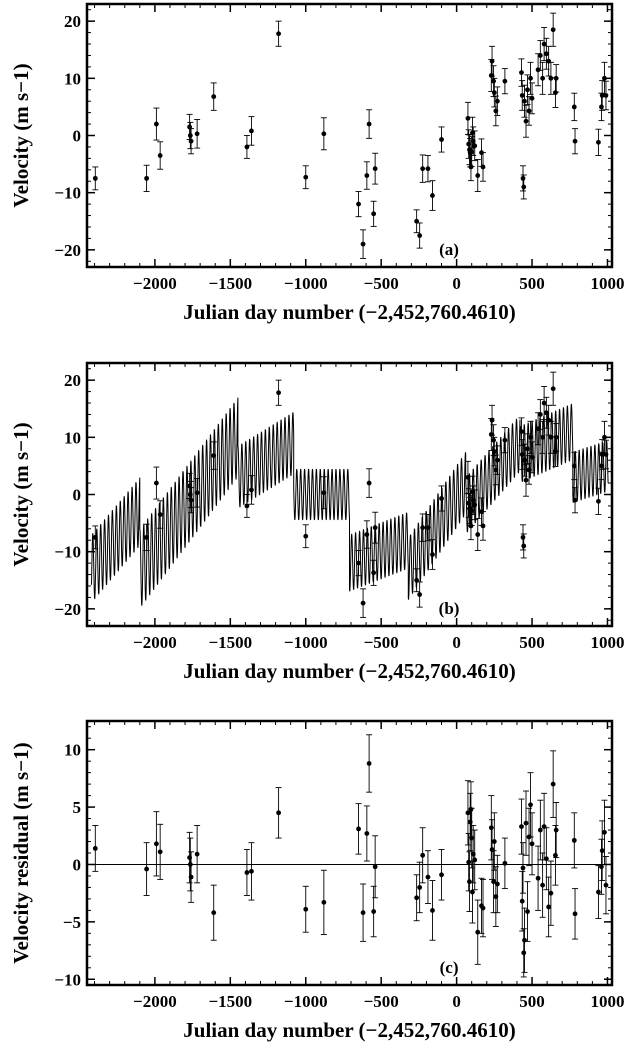  I want to click on panel-tag: (c), so click(449, 967).